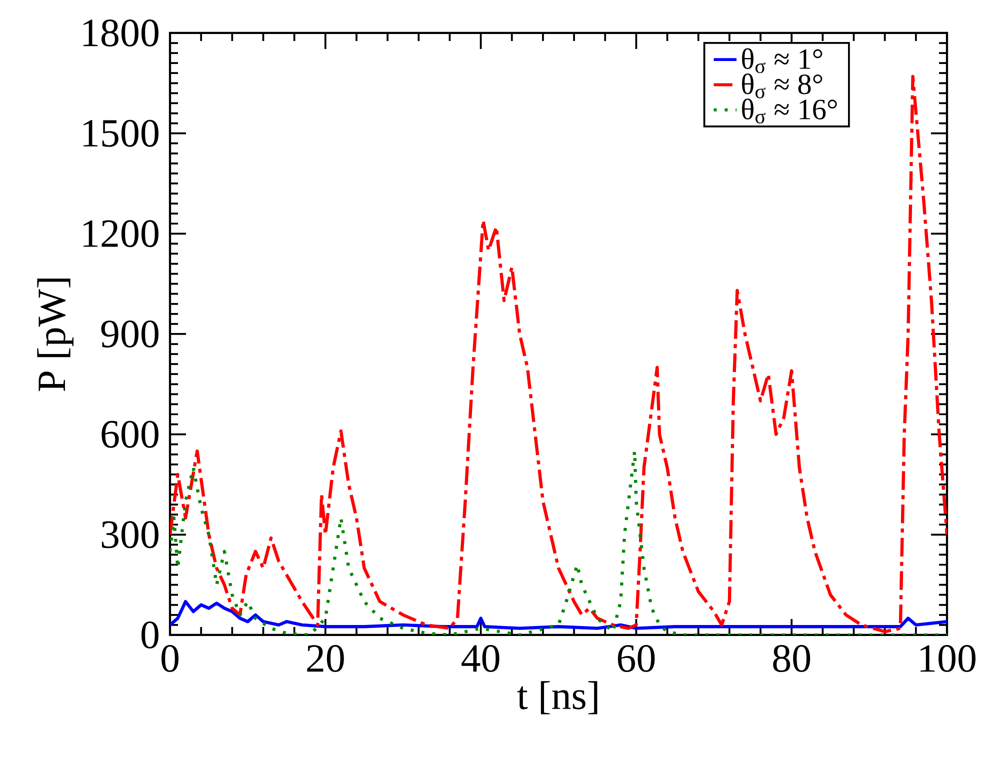 Image resolution: width=982 pixels, height=767 pixels. Describe the element at coordinates (170, 658) in the screenshot. I see `x-tick-label: 0` at that location.